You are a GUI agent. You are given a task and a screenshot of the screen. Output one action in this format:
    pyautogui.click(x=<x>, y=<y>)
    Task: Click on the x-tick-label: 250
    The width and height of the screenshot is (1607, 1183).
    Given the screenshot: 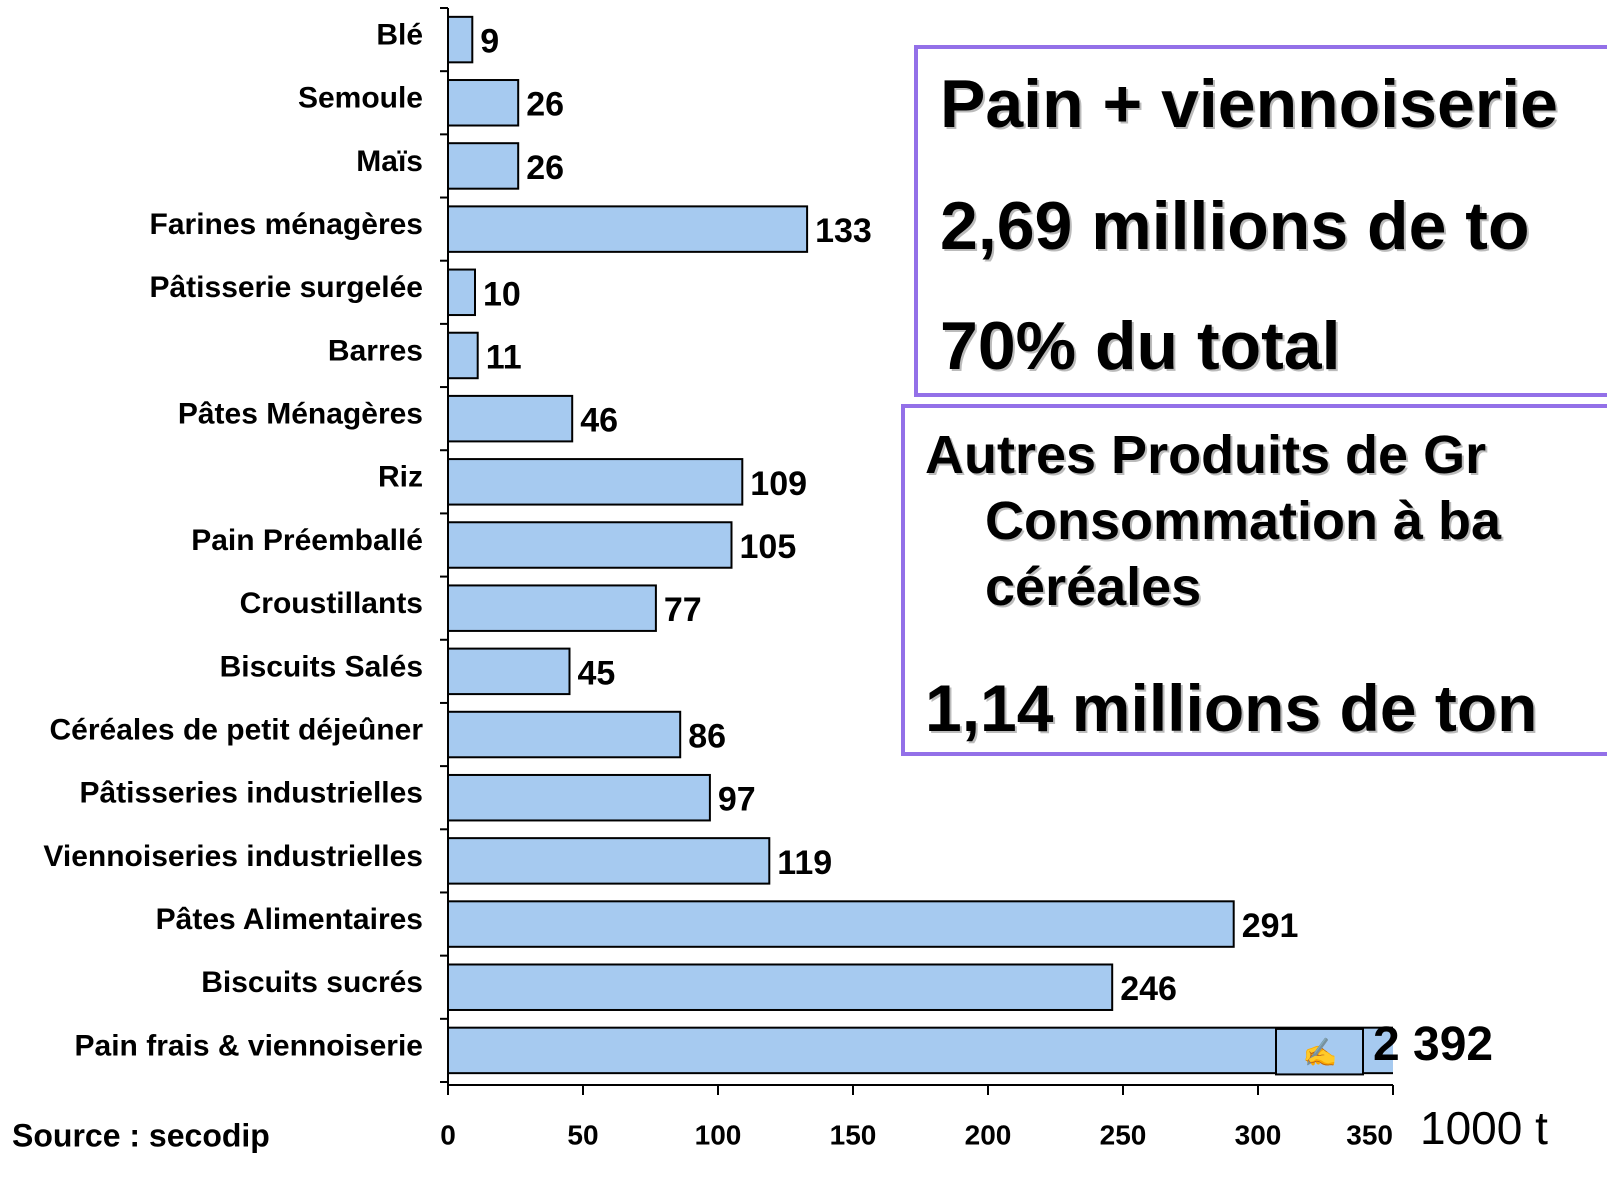 What is the action you would take?
    pyautogui.click(x=1123, y=1134)
    